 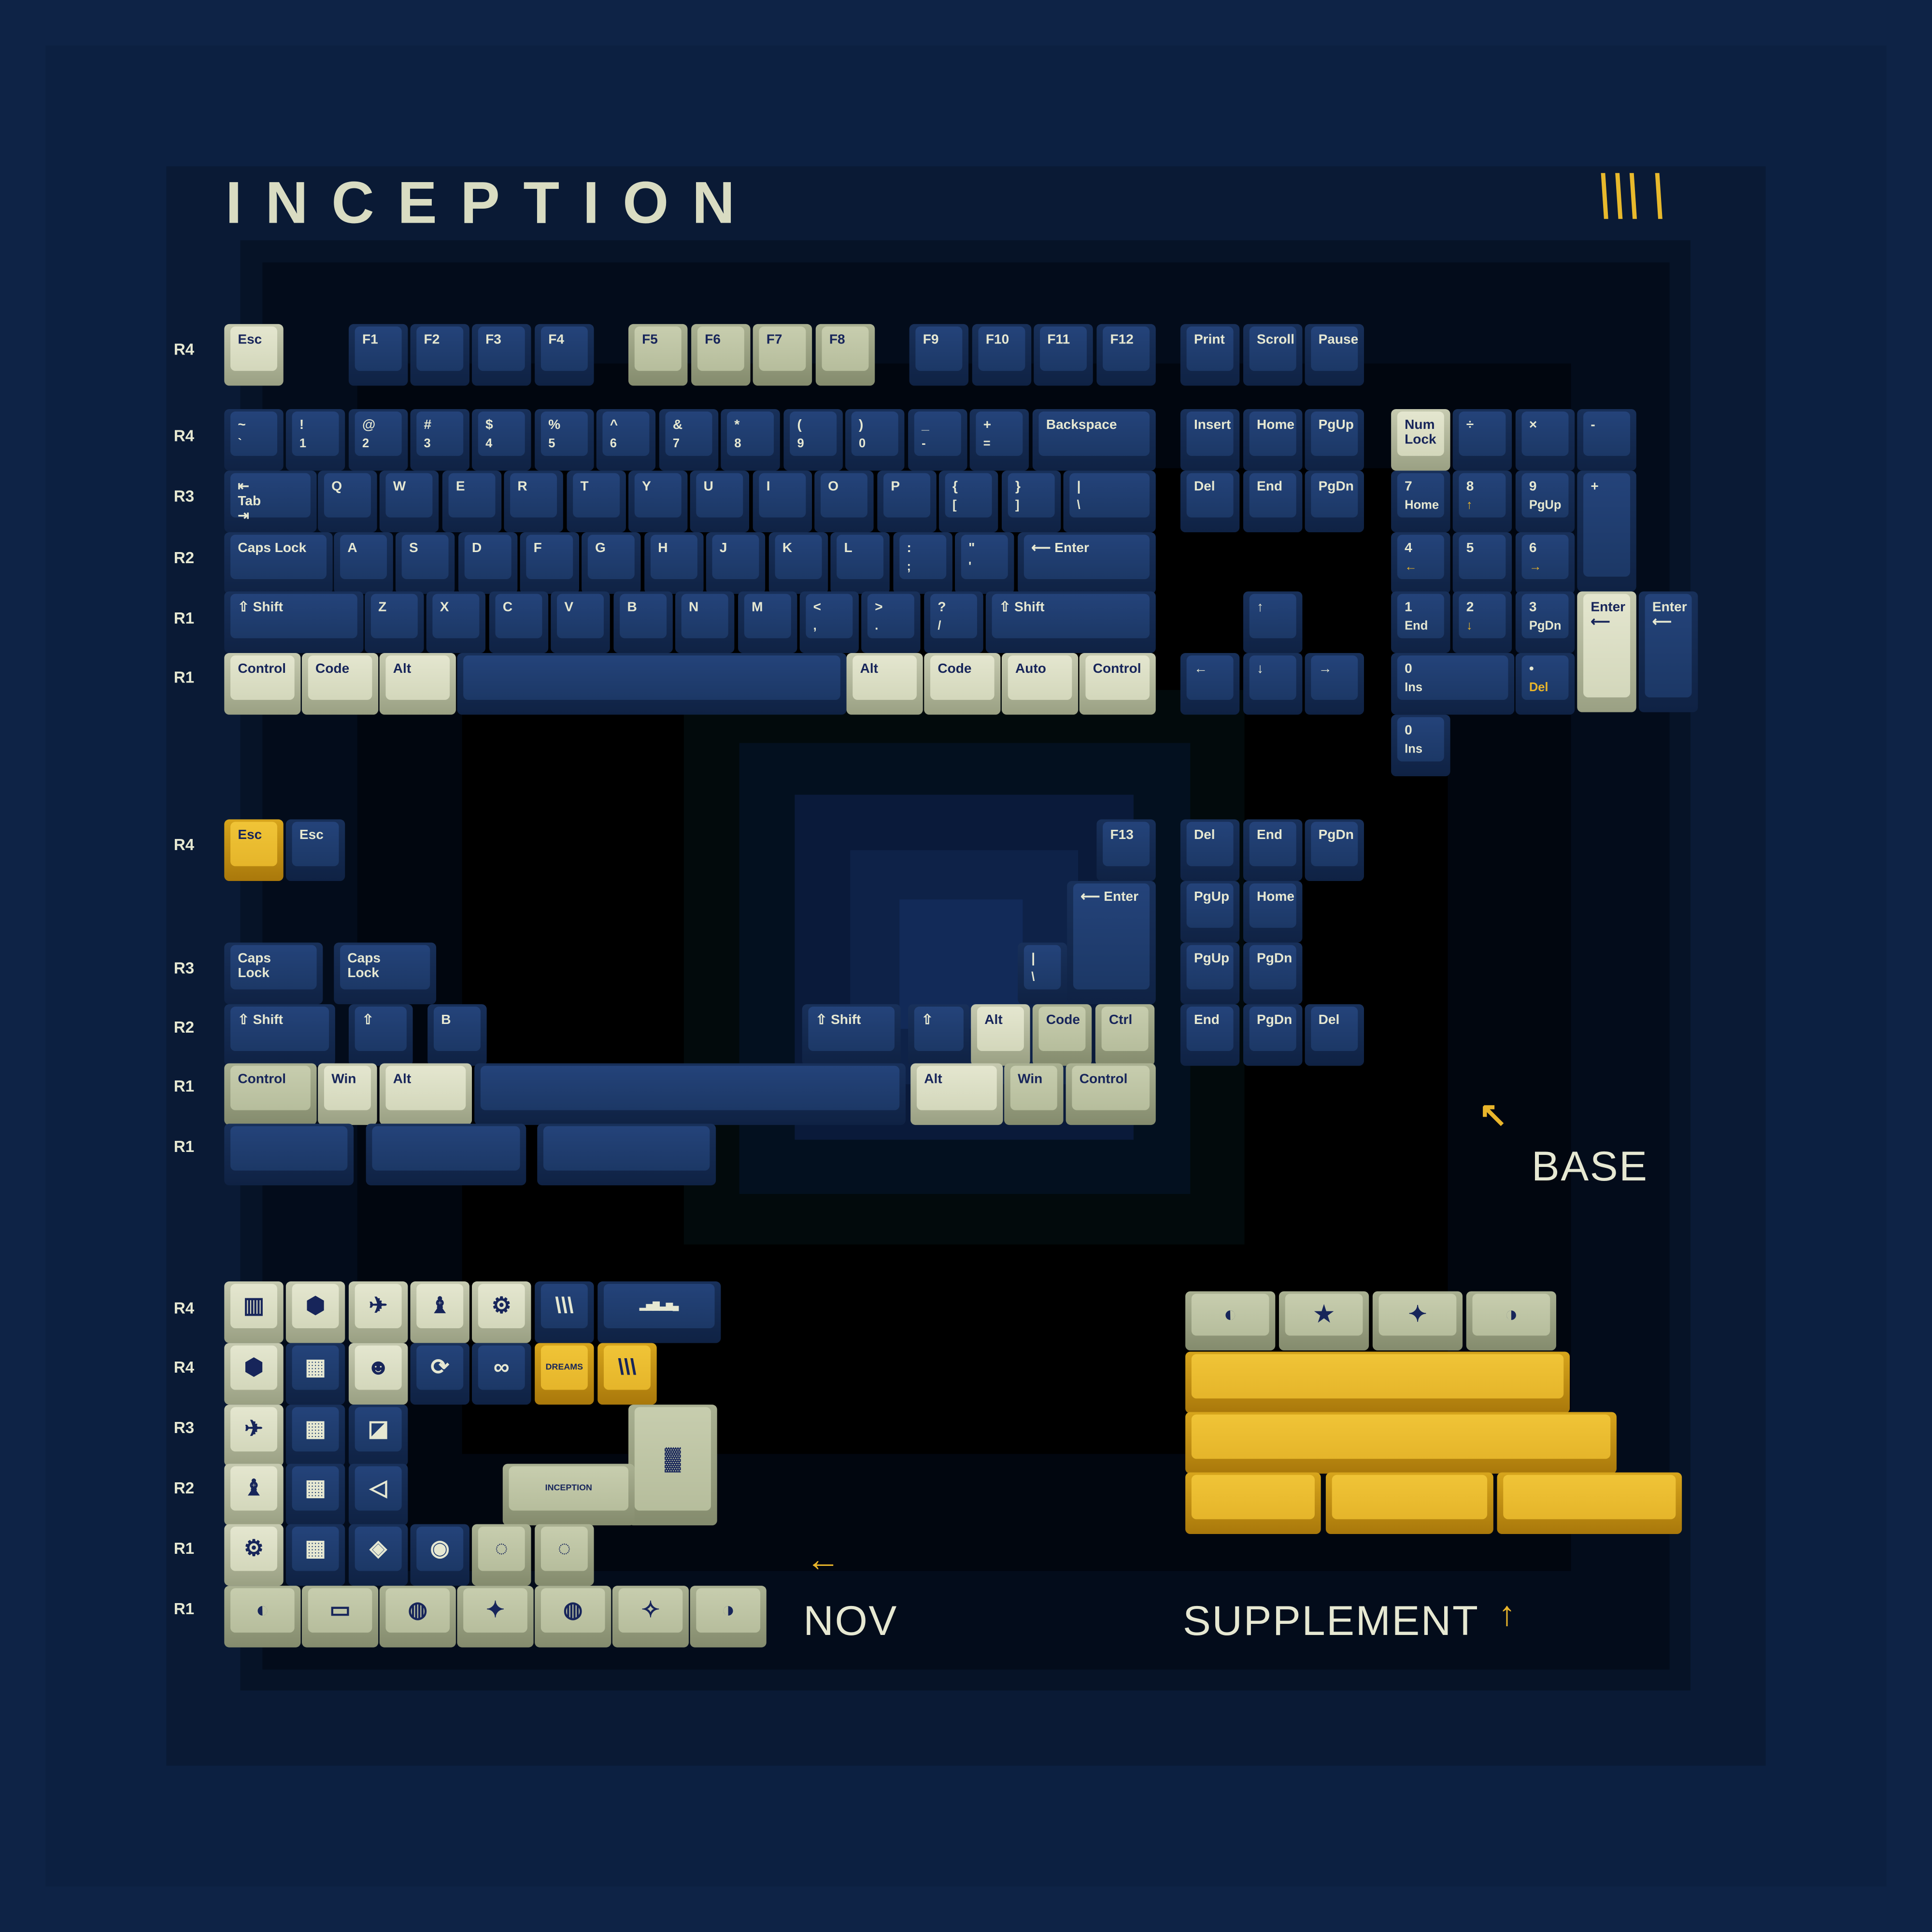 I want to click on ctrl-keycap: Ctrl, so click(x=1125, y=1035).